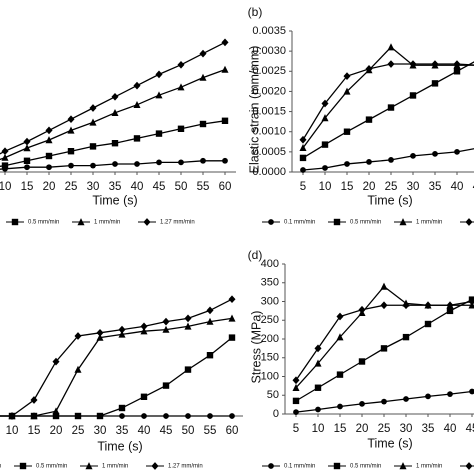  What do you see at coordinates (114, 200) in the screenshot?
I see `x-axis-label: Time (s)` at bounding box center [114, 200].